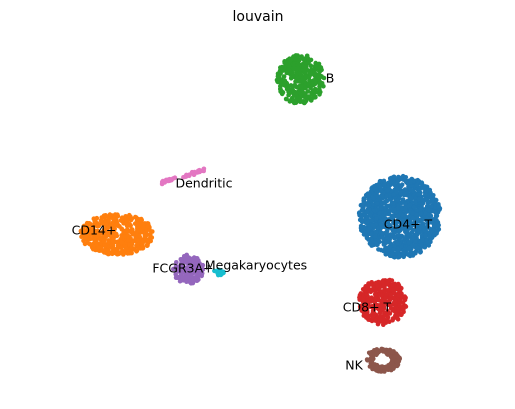 This screenshot has width=515, height=409. I want to click on cluster-nk-points, so click(383, 360).